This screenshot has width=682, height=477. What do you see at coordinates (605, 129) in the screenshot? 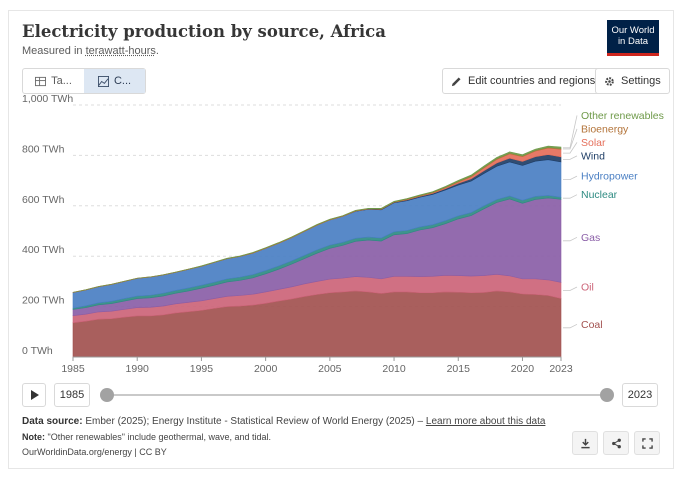
I see `legend-label: Bioenergy` at bounding box center [605, 129].